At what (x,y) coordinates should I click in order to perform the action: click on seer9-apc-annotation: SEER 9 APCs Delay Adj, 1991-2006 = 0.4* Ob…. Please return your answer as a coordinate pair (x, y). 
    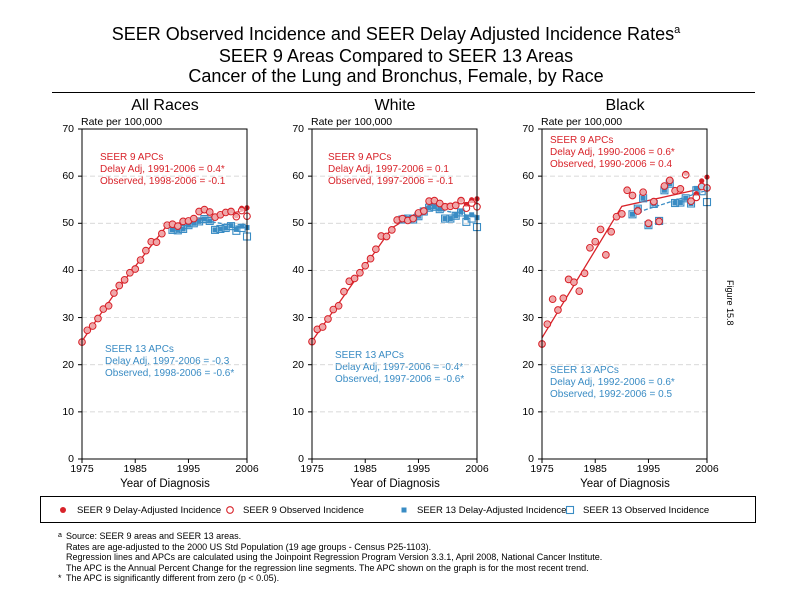
    Looking at the image, I should click on (163, 169).